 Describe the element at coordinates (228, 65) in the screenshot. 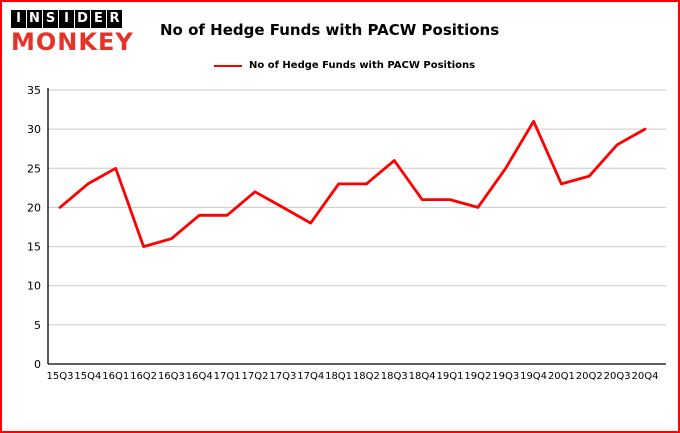

I see `legend-line-swatch` at that location.